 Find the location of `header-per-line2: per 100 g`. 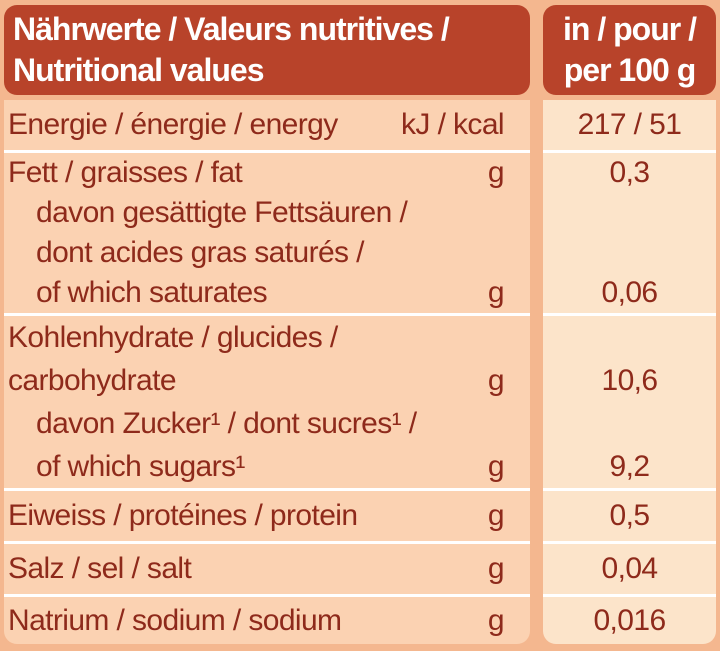

header-per-line2: per 100 g is located at coordinates (630, 70).